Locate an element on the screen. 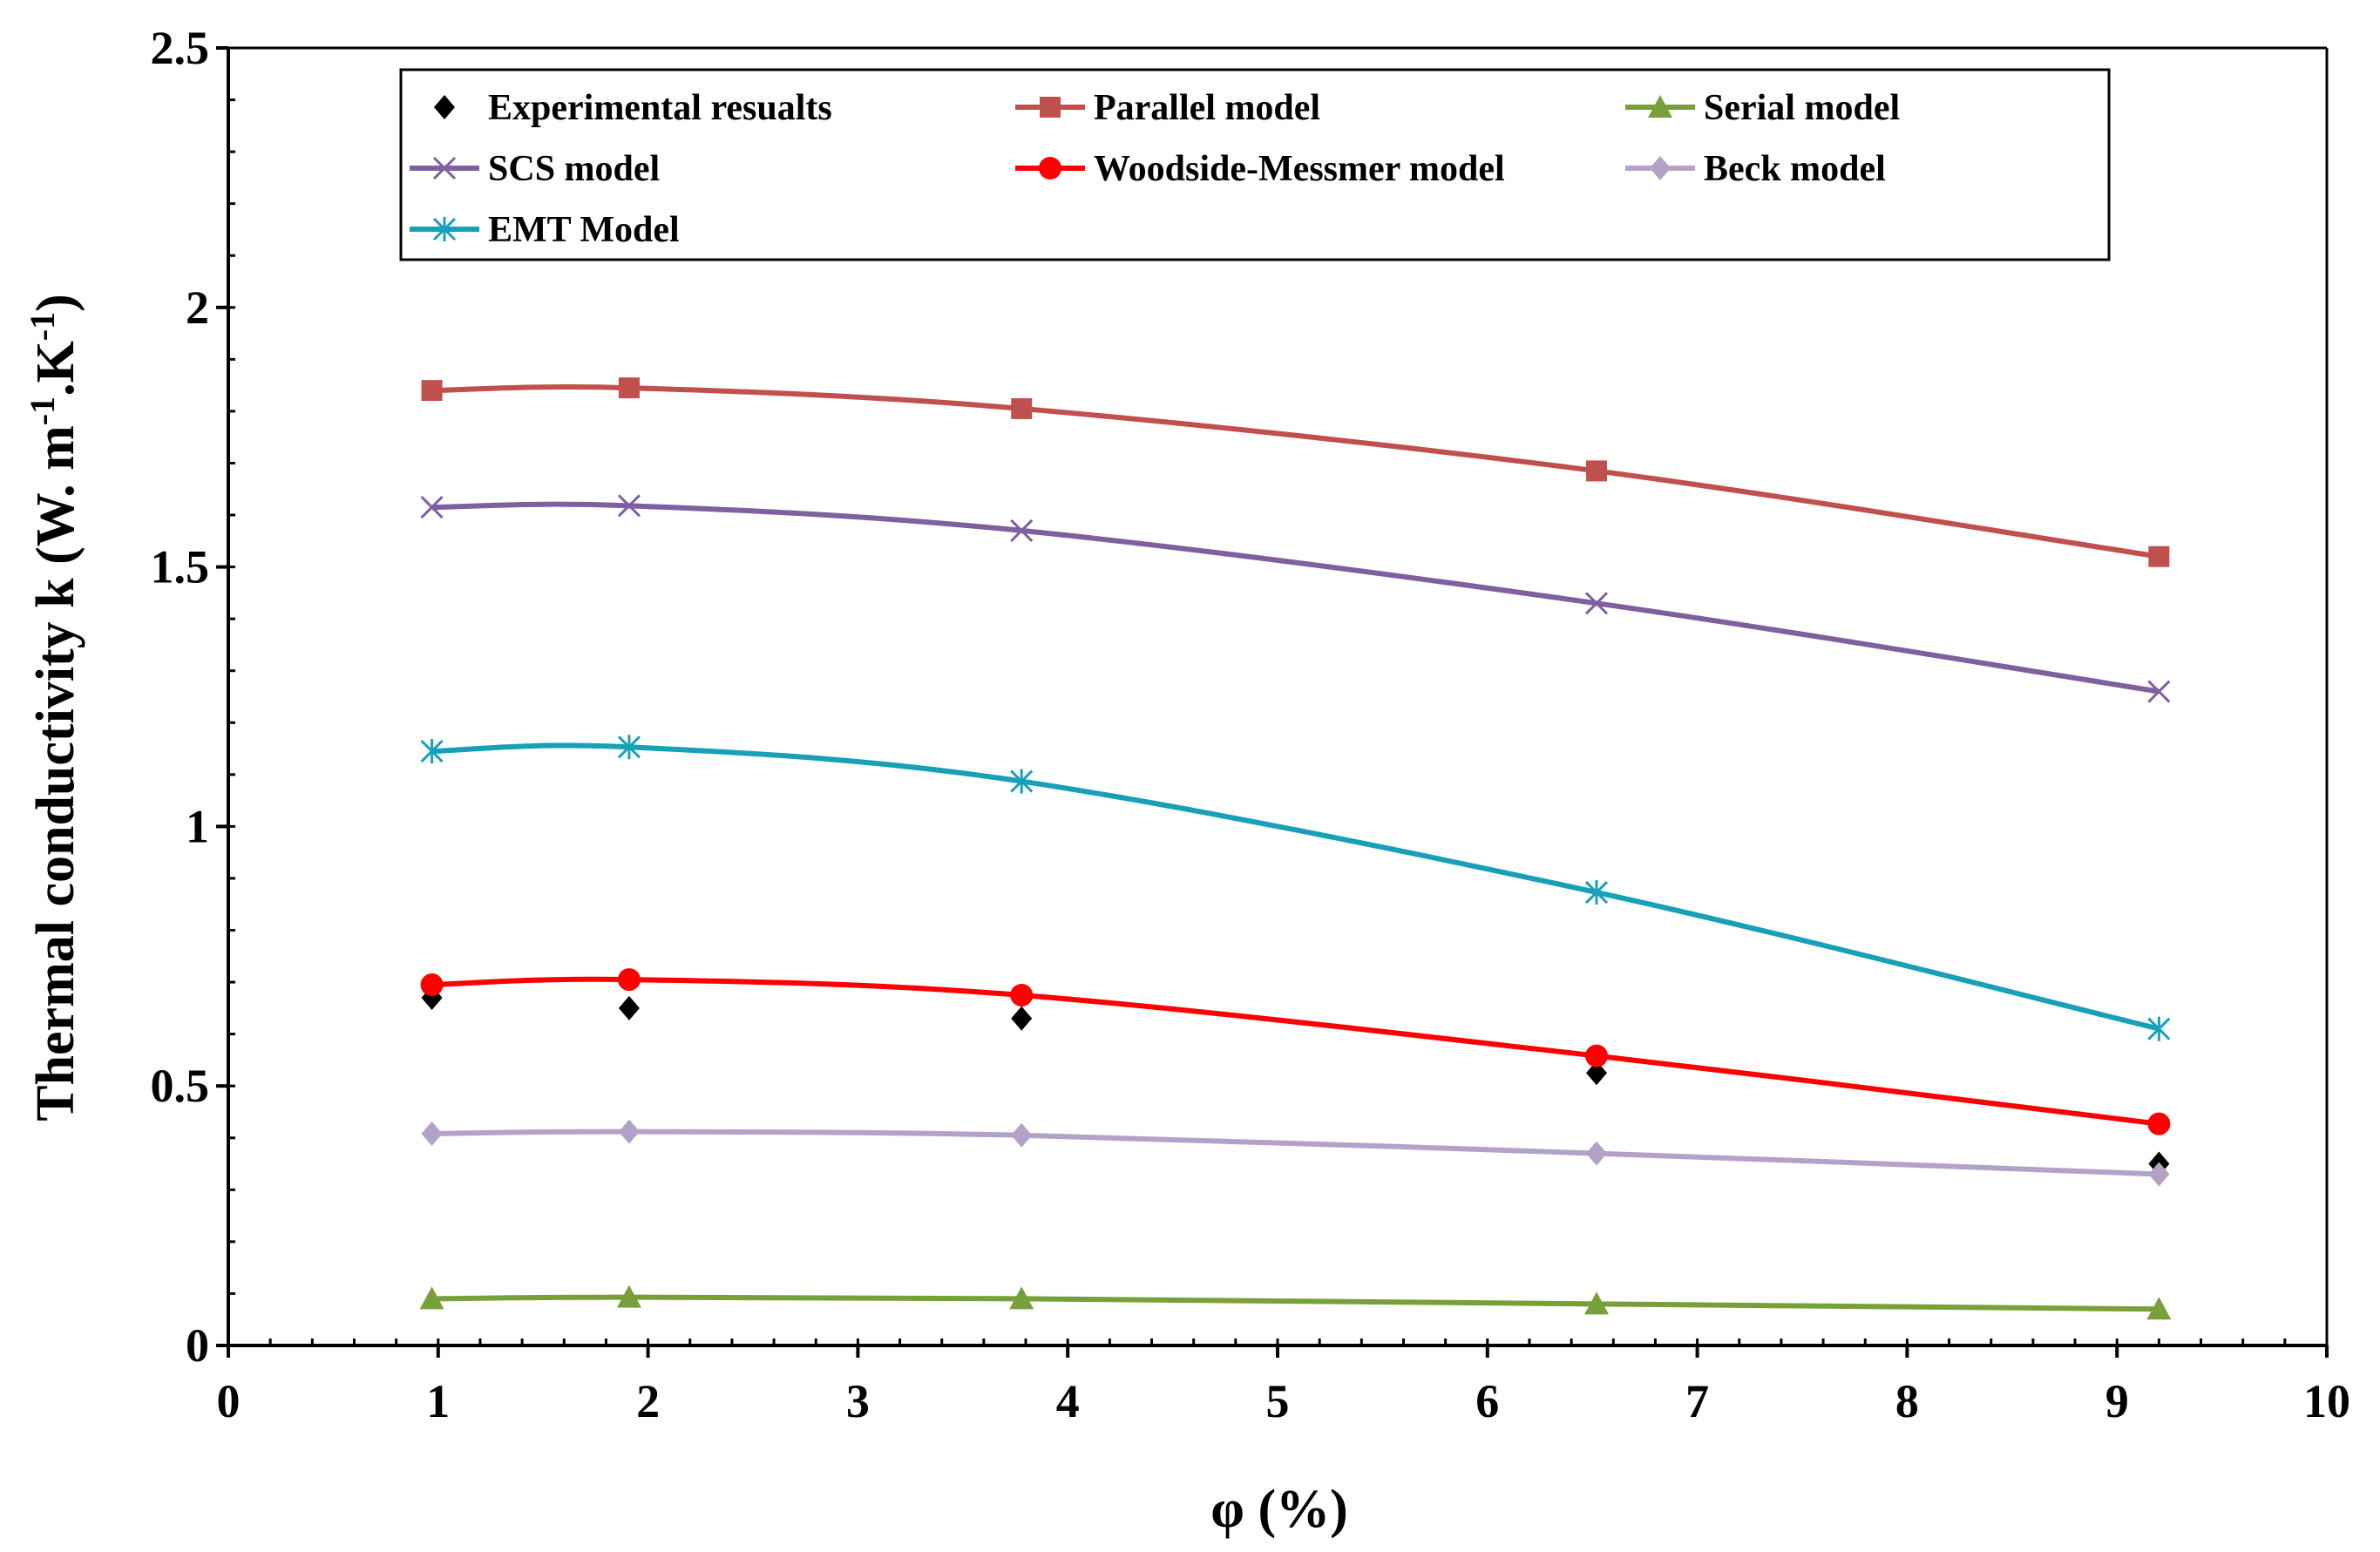 The width and height of the screenshot is (2380, 1552). legend-entry-parallel-model: Parallel model is located at coordinates (1167, 108).